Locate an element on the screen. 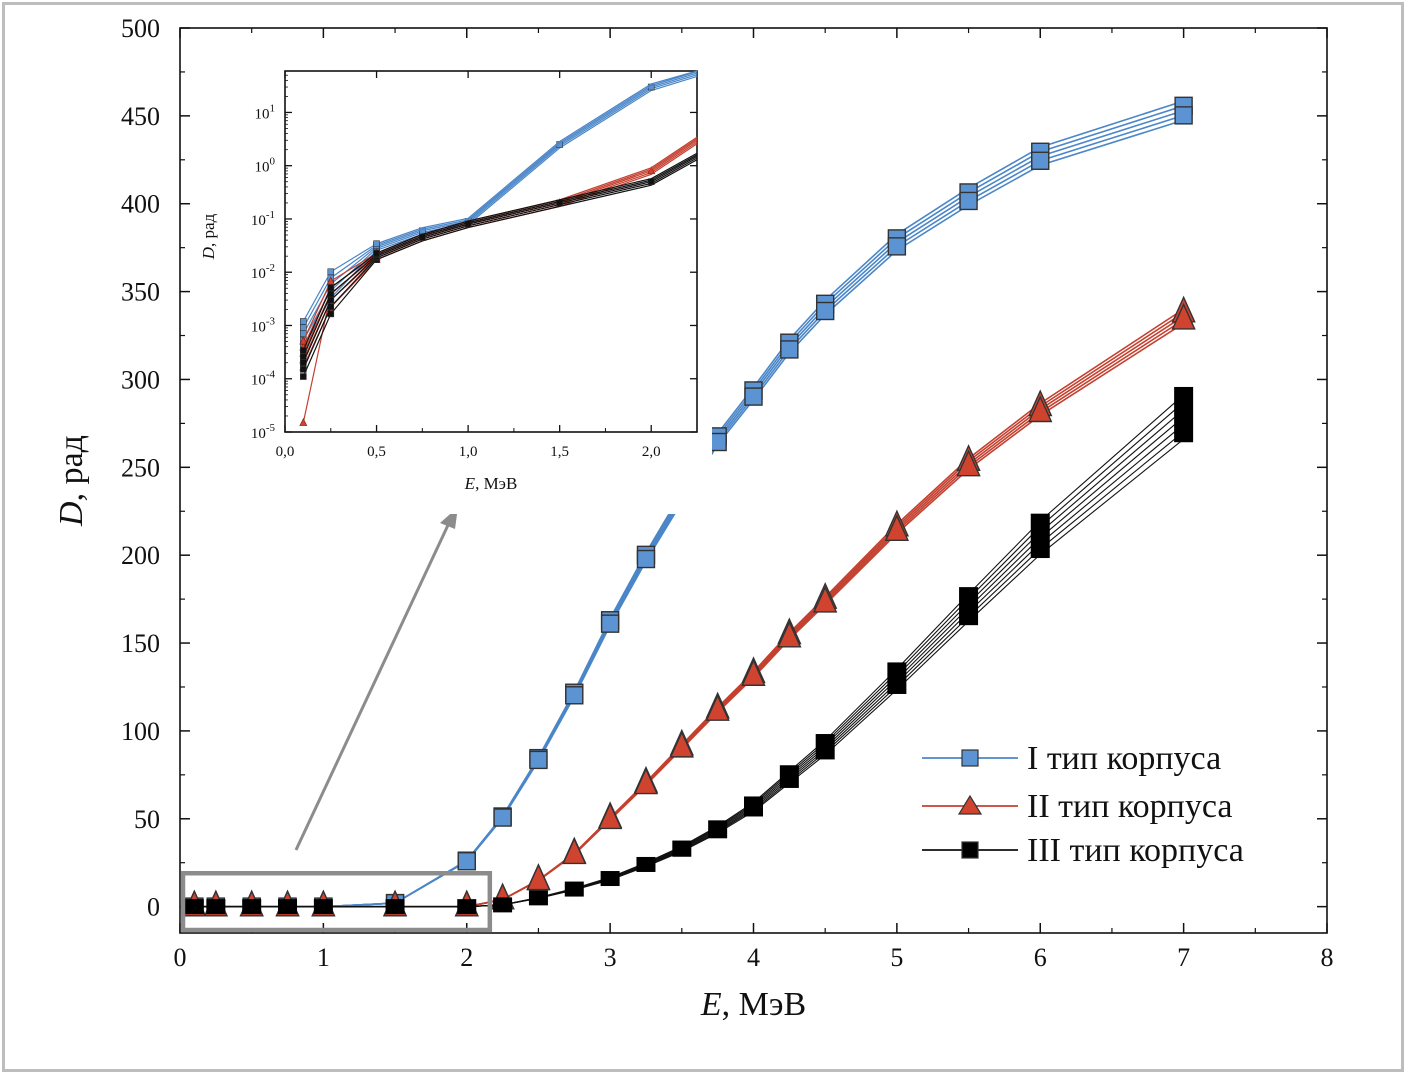  legend-entry-3: III тип корпуса is located at coordinates (1083, 850).